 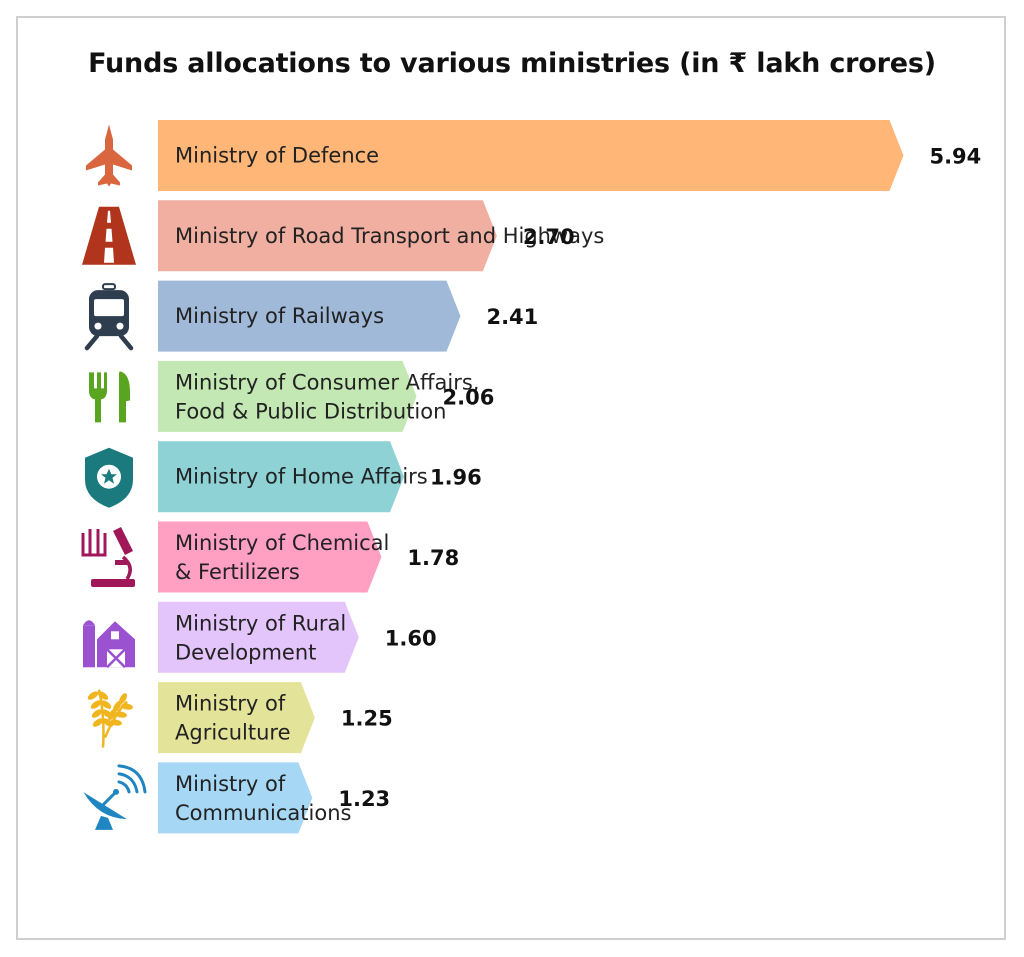 I want to click on category-label-8: Ministry of Agriculture, so click(x=233, y=718).